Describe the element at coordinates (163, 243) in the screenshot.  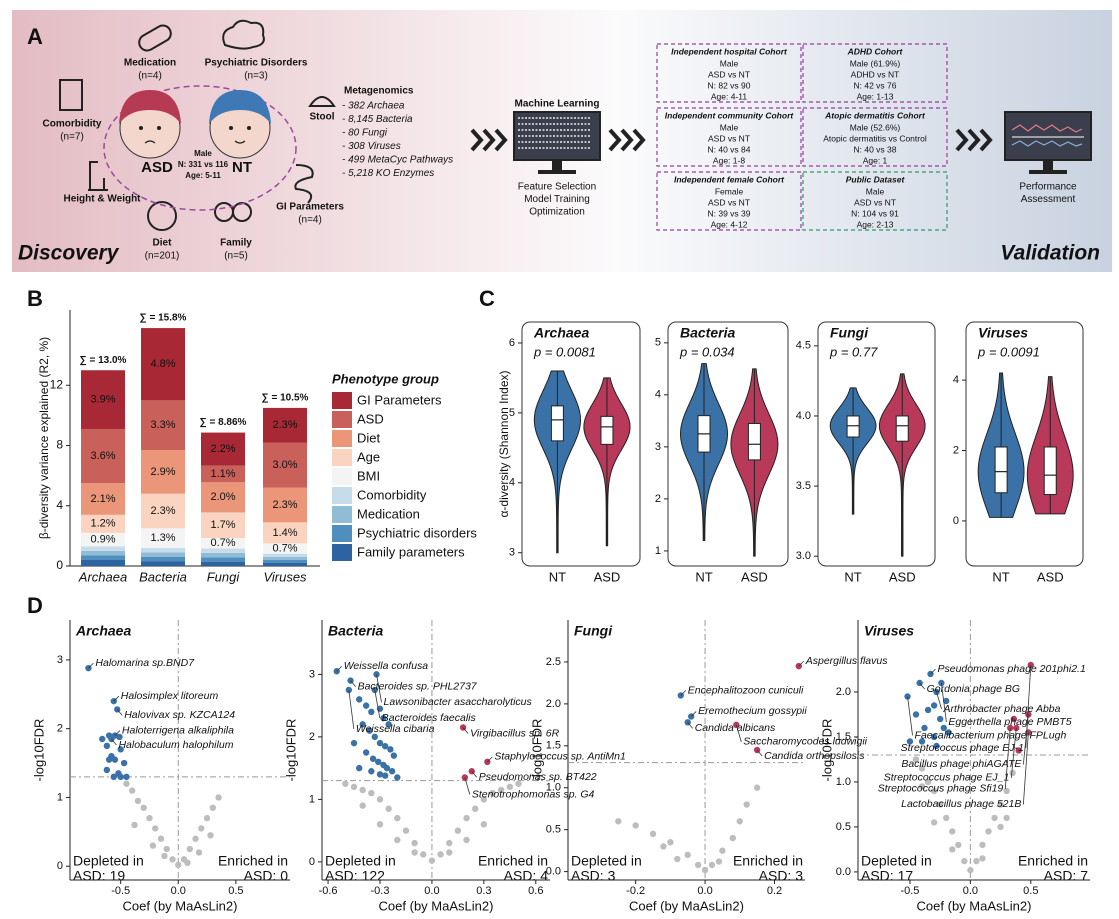
I see `phenotype-name: Diet` at that location.